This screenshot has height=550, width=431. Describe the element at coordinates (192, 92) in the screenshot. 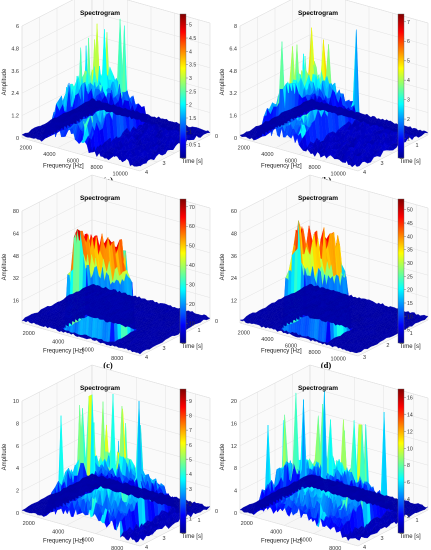

I see `colorbar-tick-label: 2.5` at that location.